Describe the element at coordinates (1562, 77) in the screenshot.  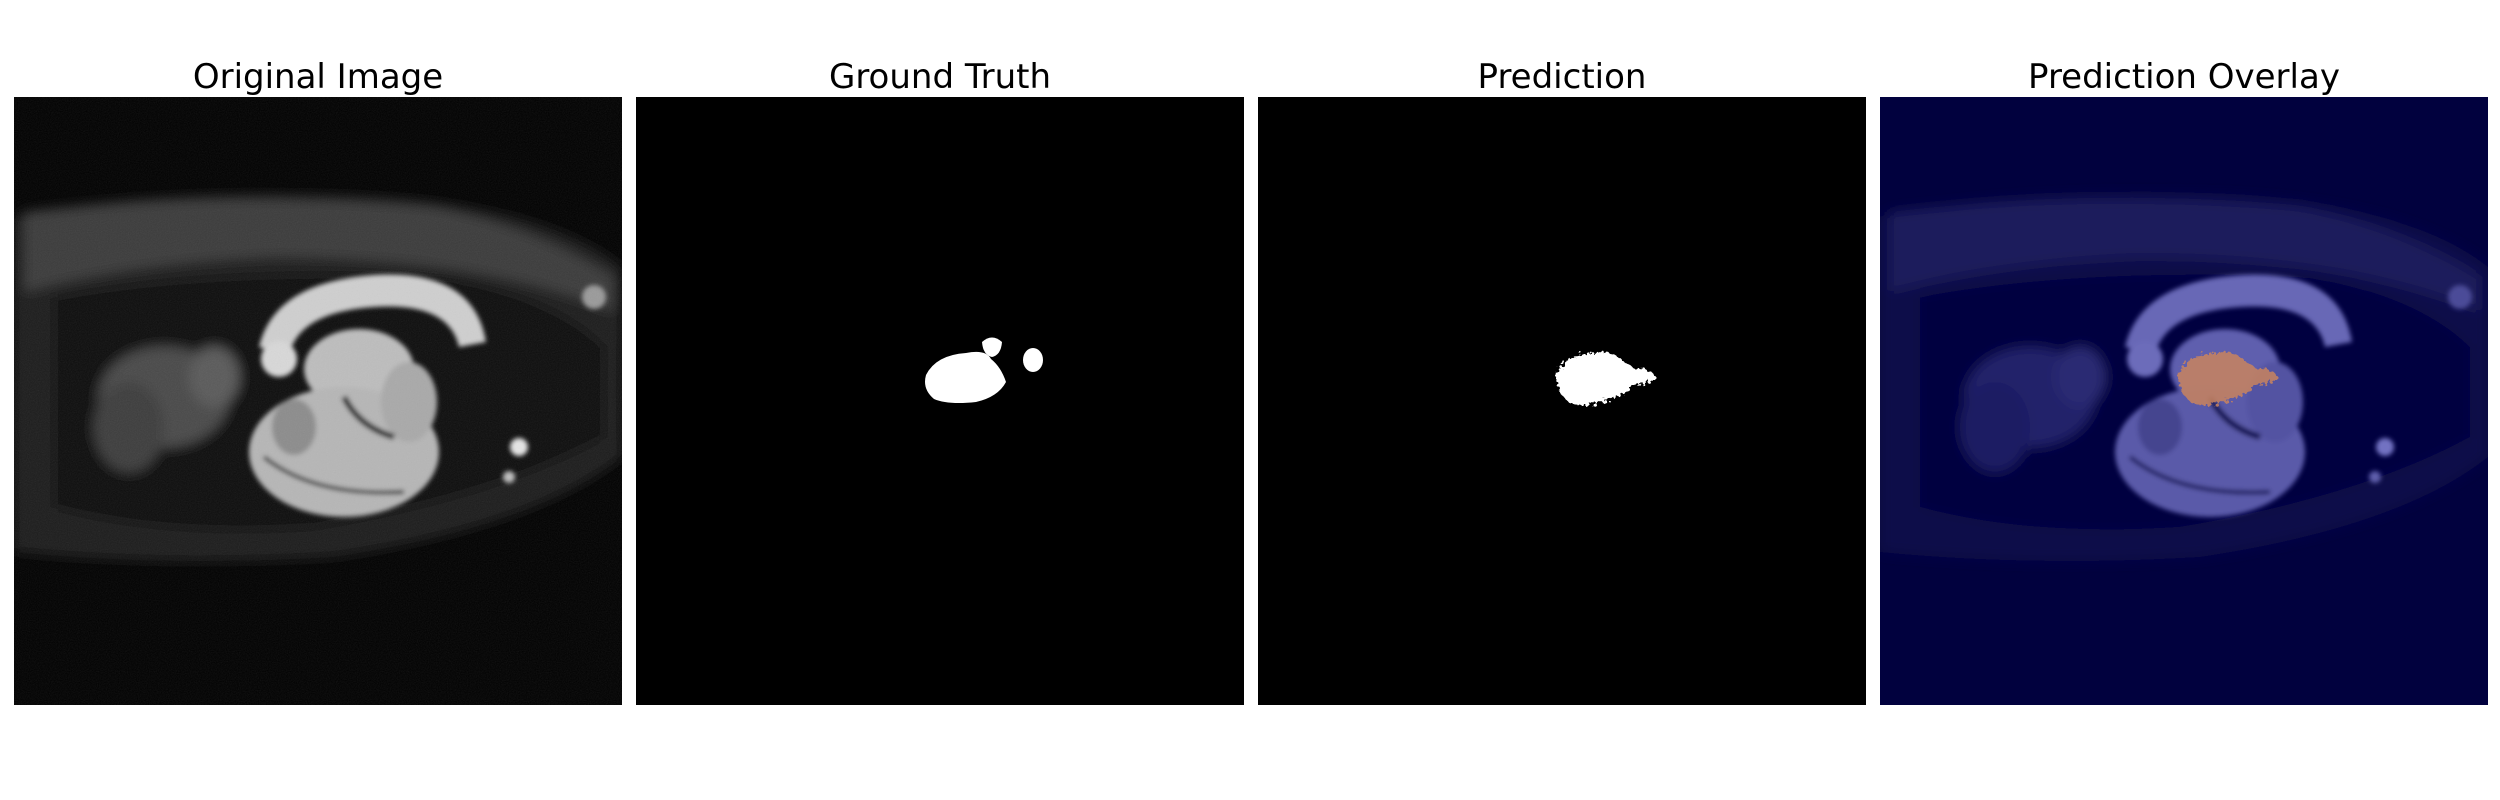
I see `panel-title: Prediction` at that location.